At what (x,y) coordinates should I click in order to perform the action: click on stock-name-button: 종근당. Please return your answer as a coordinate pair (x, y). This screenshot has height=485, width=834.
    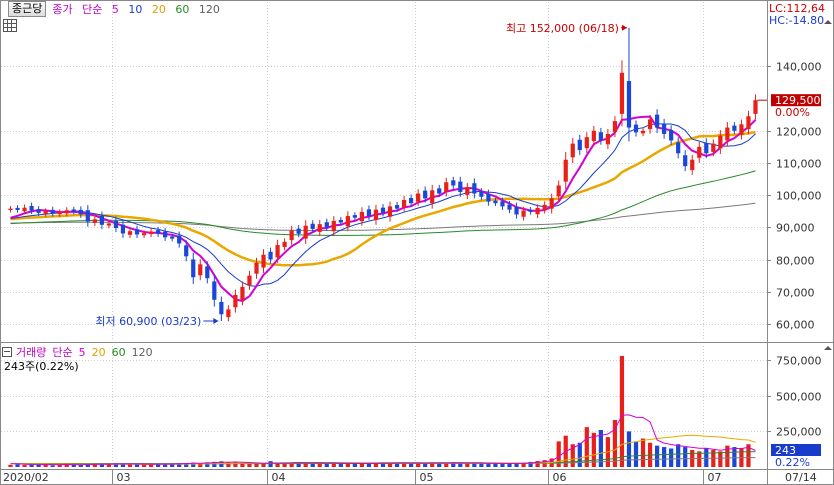
    Looking at the image, I should click on (27, 9).